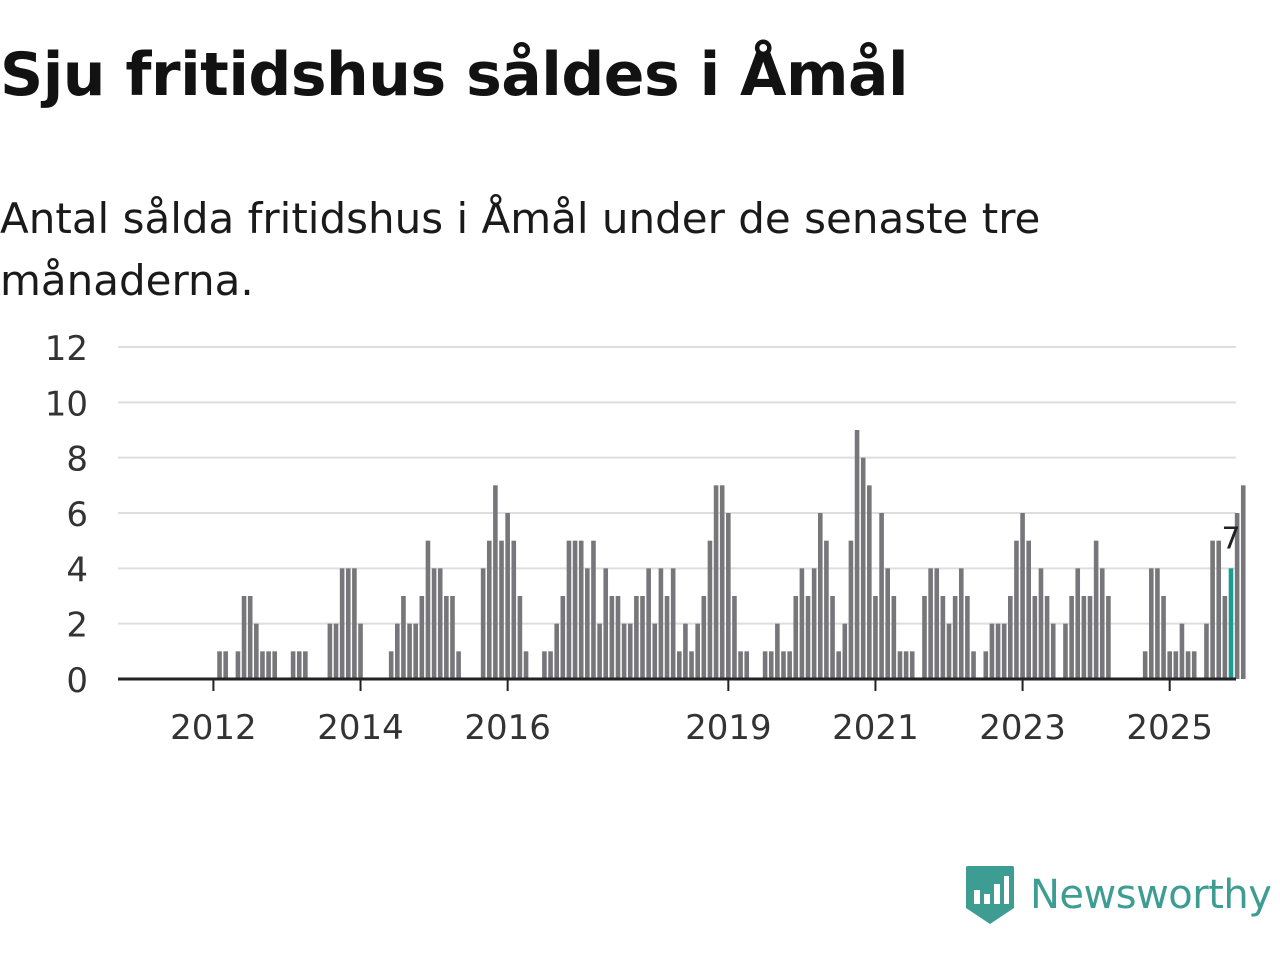  Describe the element at coordinates (1230, 538) in the screenshot. I see `highlight-value-label: 7` at that location.